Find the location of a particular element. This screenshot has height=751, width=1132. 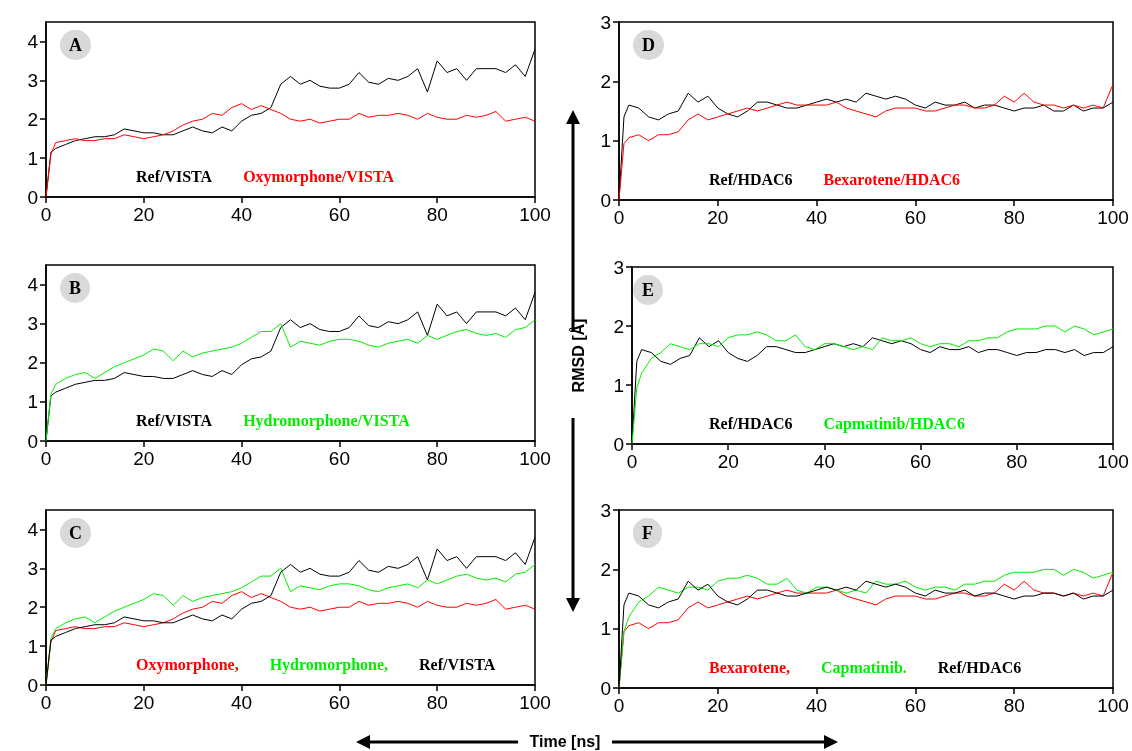

text: Capmatinib. is located at coordinates (864, 667).